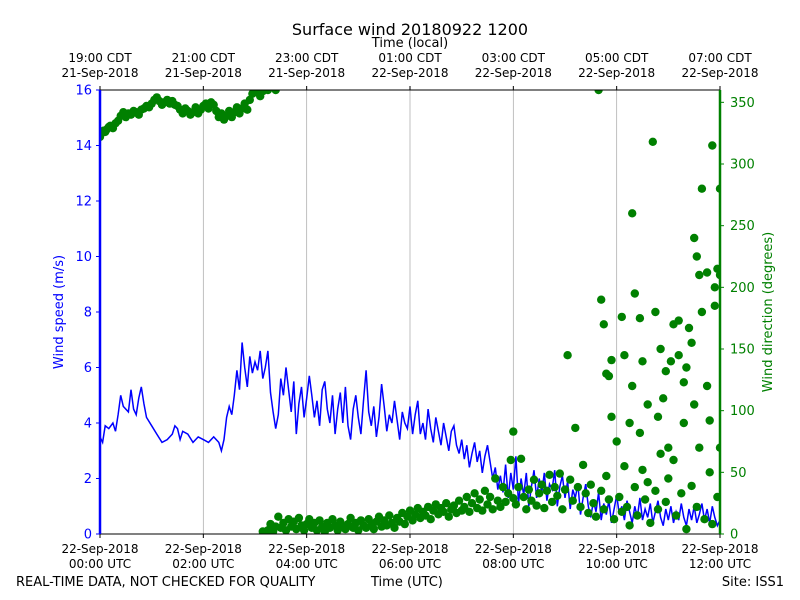  What do you see at coordinates (742, 288) in the screenshot?
I see `right-tick-label: 200` at bounding box center [742, 288].